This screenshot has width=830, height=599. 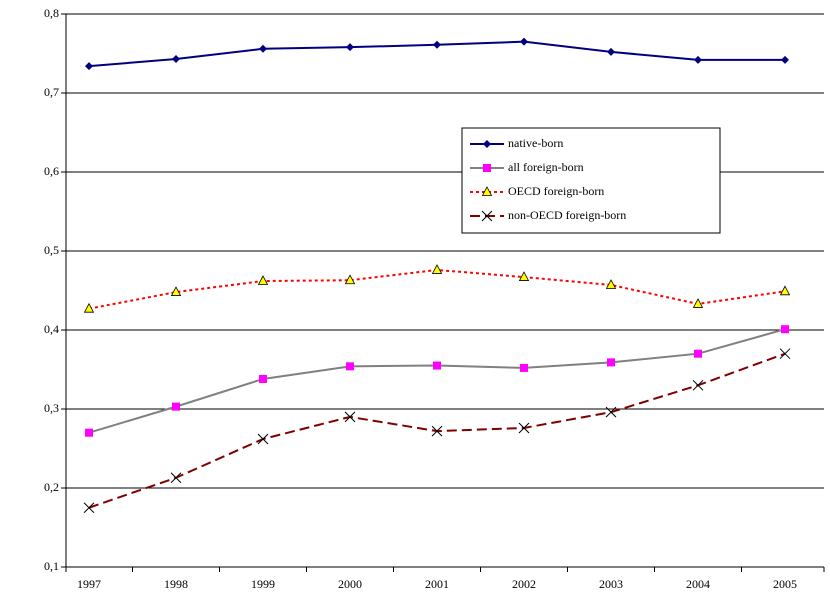 What do you see at coordinates (51, 329) in the screenshot?
I see `y-tick-label: 0,4` at bounding box center [51, 329].